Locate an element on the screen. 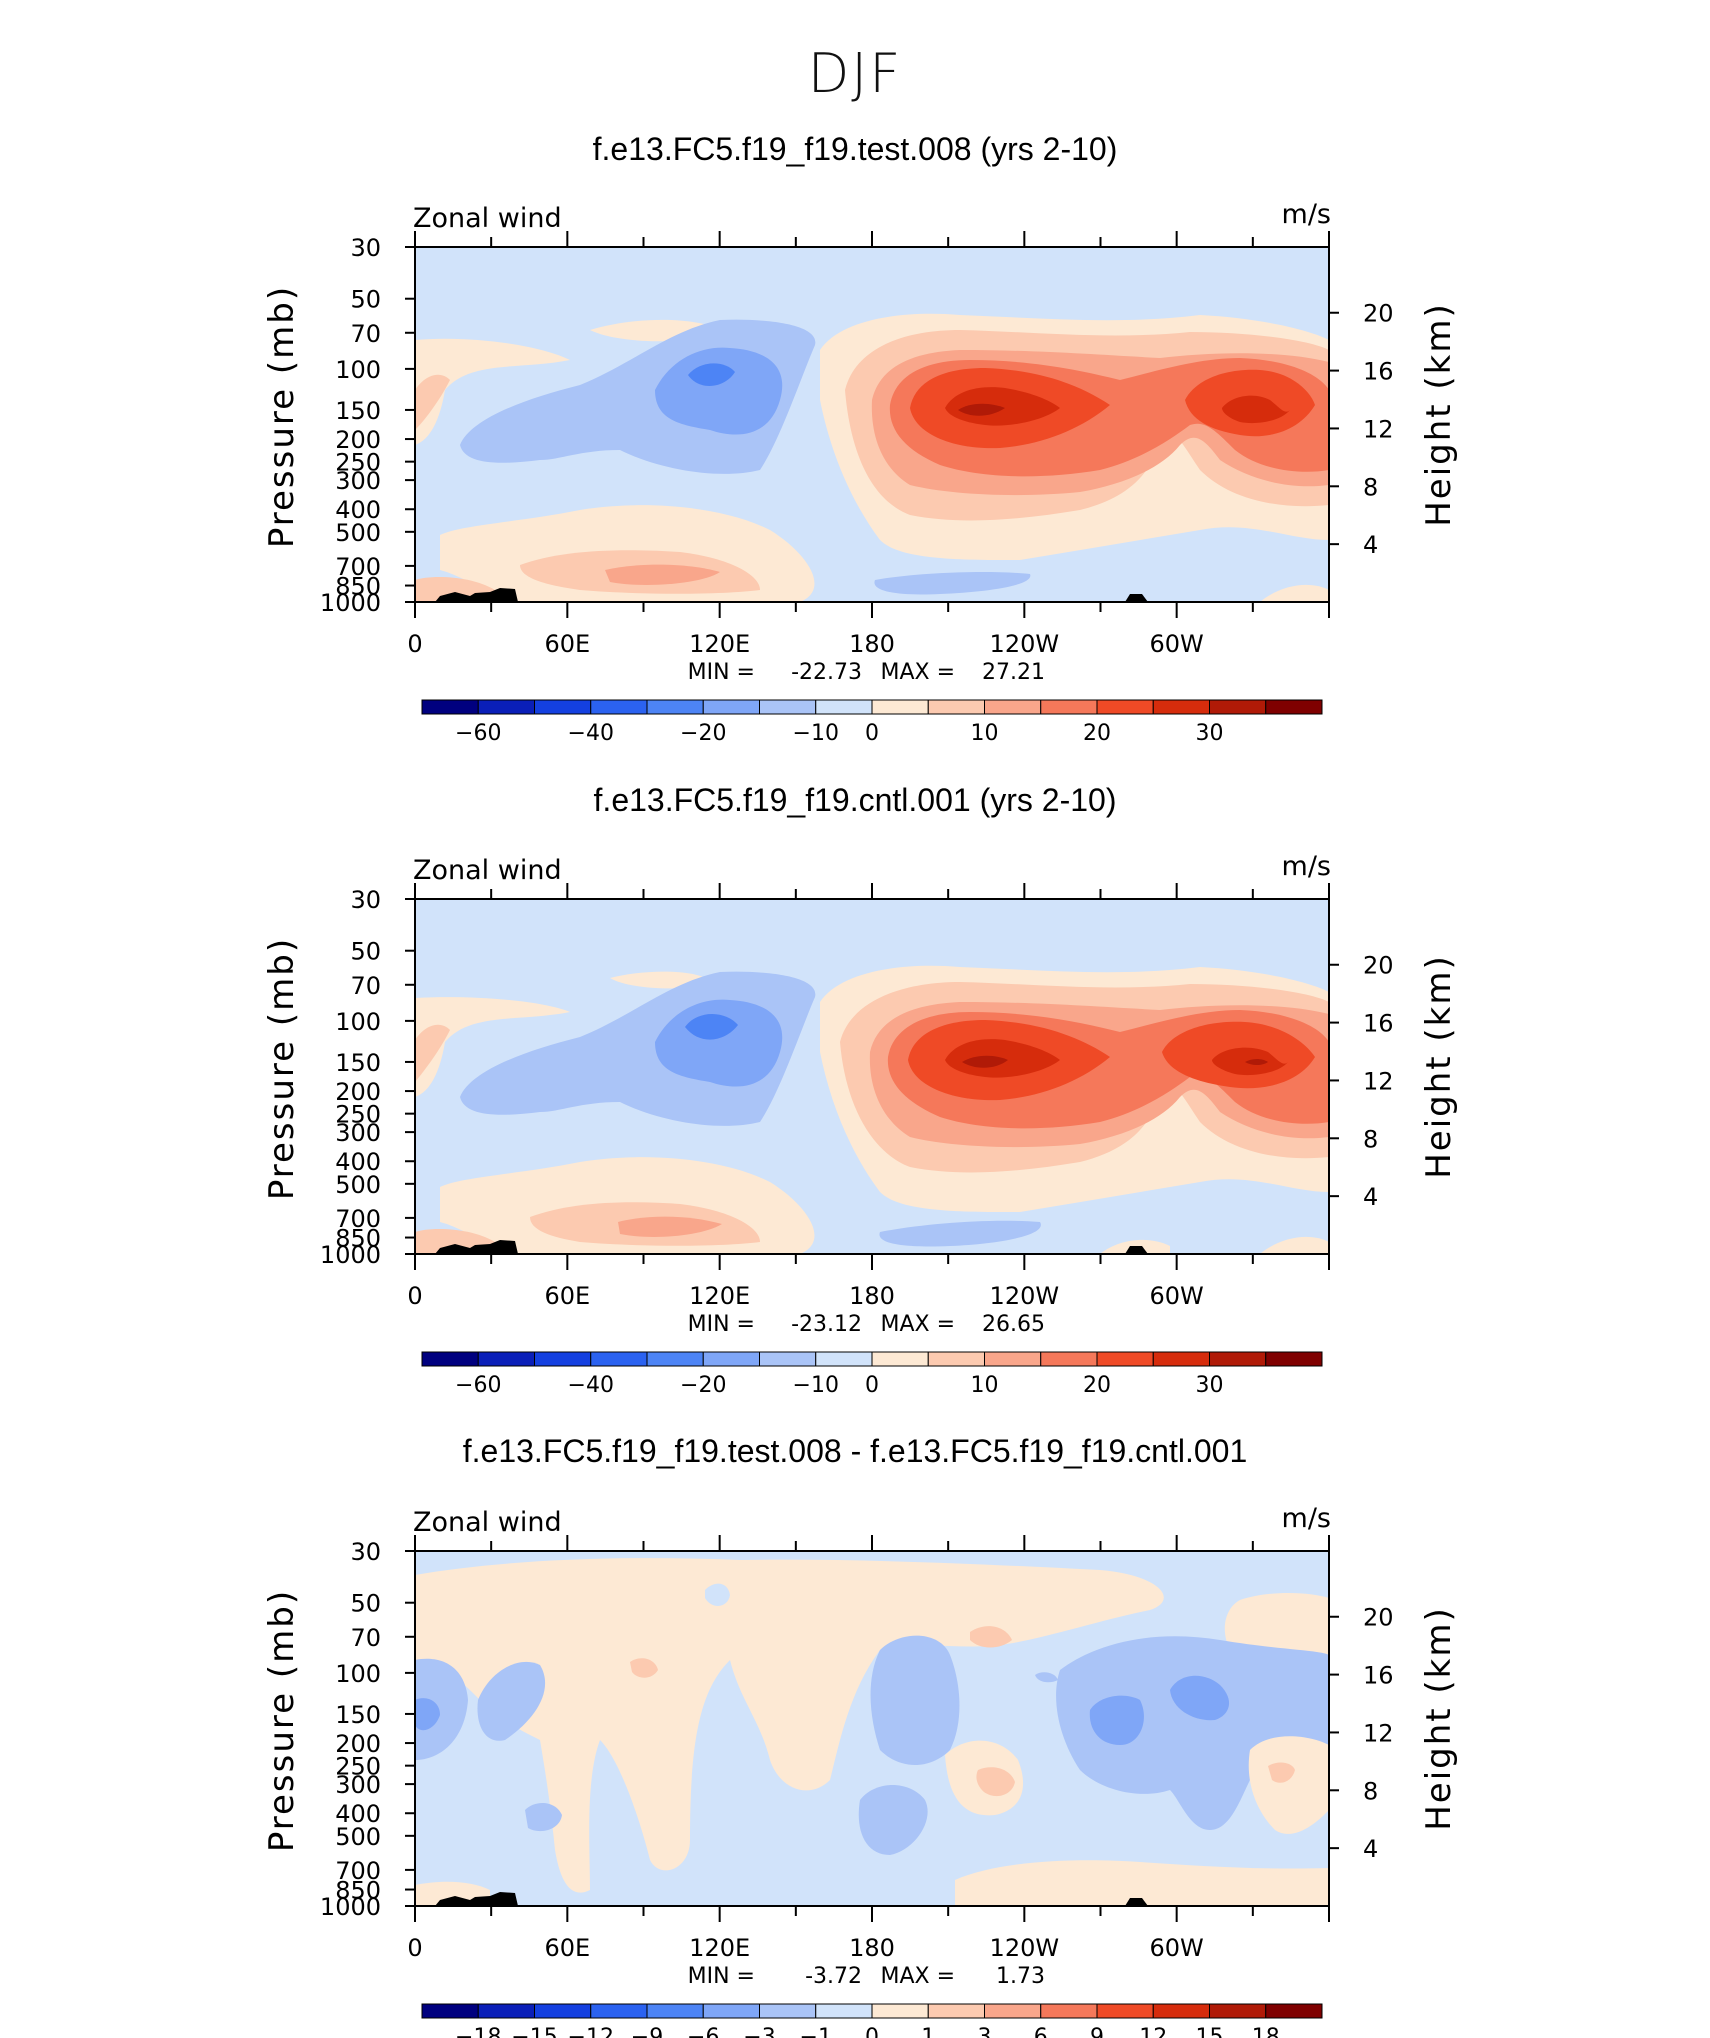 This screenshot has width=1710, height=2038. colorbar-label: −15 is located at coordinates (534, 2031).